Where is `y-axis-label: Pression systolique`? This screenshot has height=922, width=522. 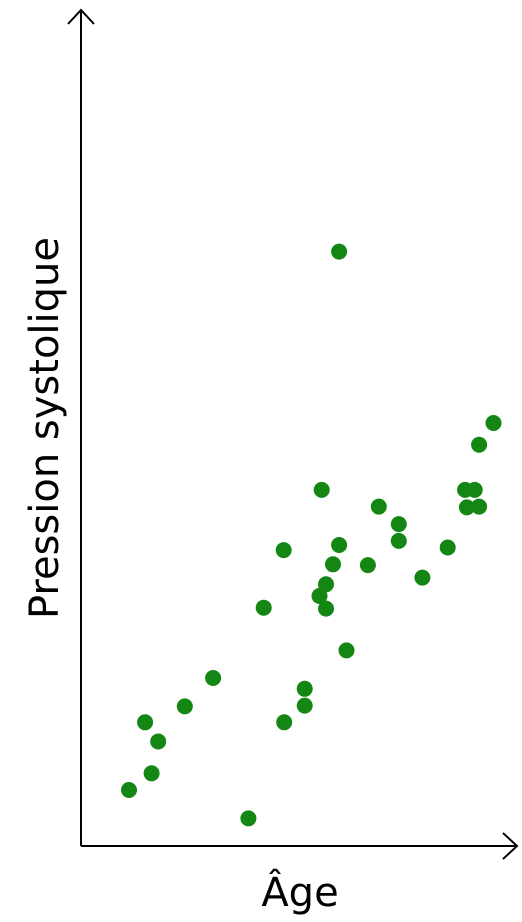 y-axis-label: Pression systolique is located at coordinates (45, 428).